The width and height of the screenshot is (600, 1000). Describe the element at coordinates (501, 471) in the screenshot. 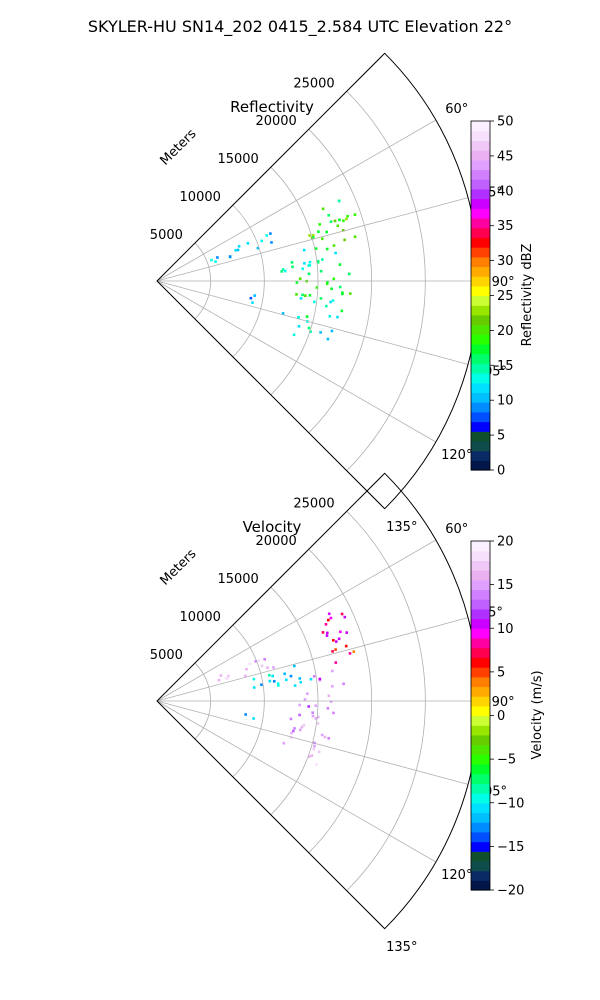

I see `reflectivity-colorbar-tick-label: 0` at that location.